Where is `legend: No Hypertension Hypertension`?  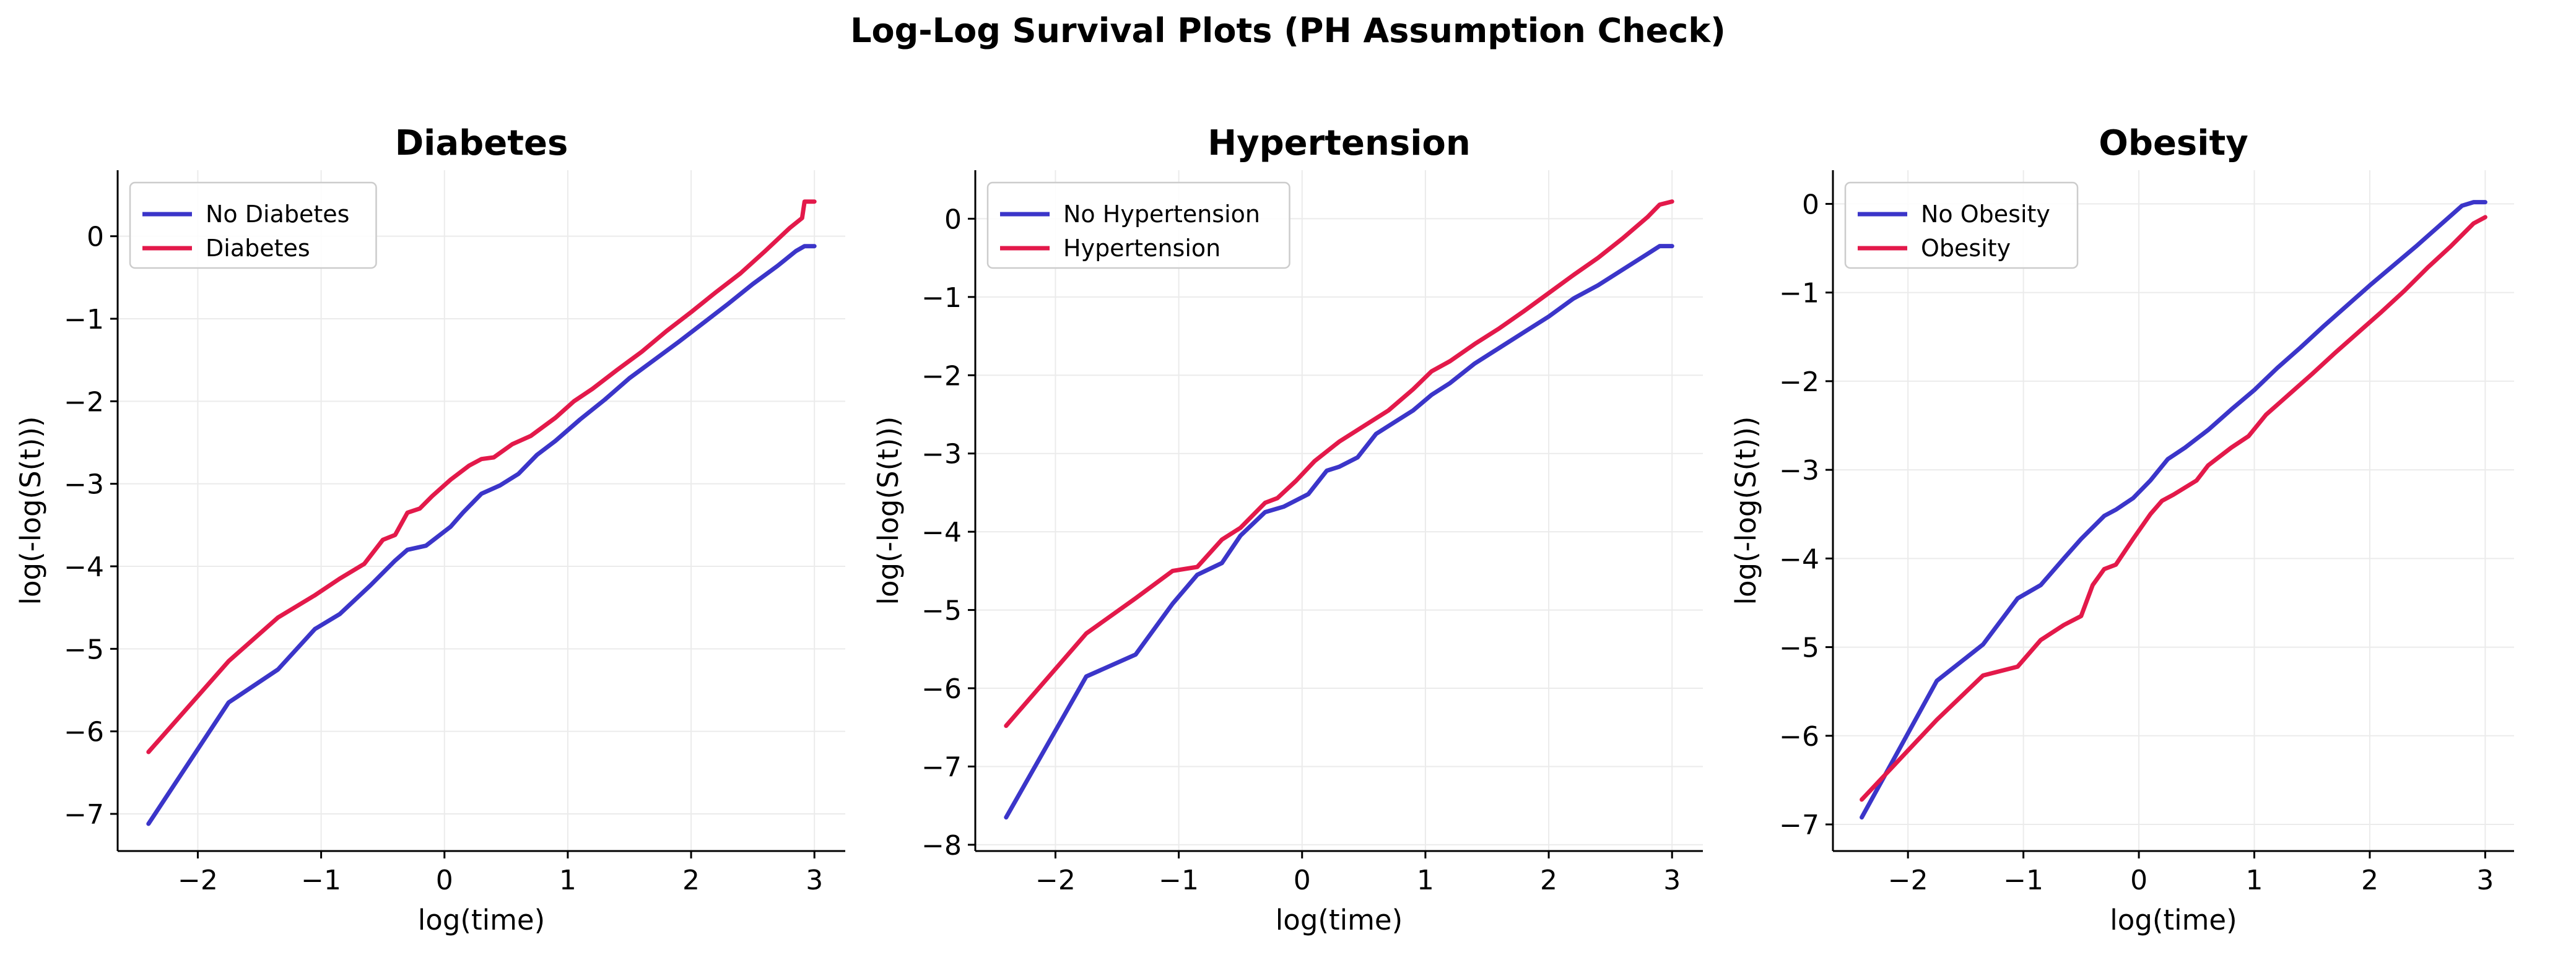 legend: No Hypertension Hypertension is located at coordinates (1138, 225).